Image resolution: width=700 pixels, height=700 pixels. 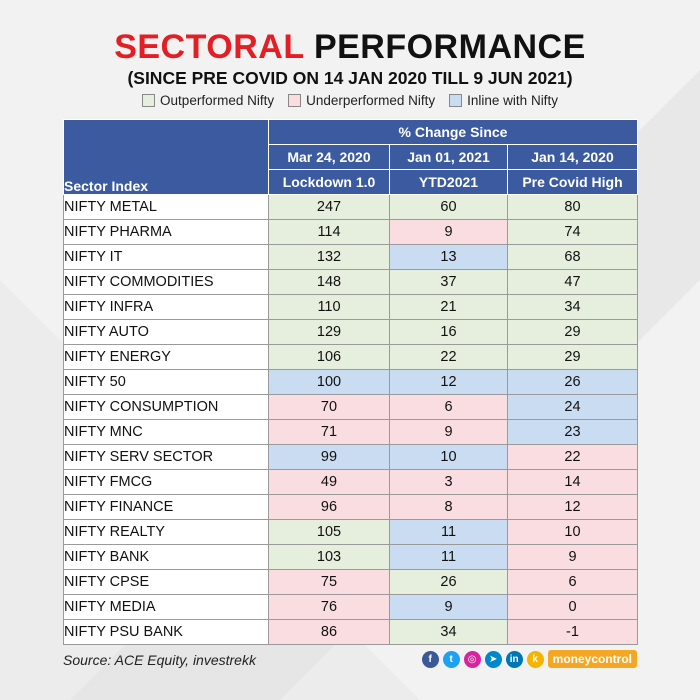 What do you see at coordinates (166, 332) in the screenshot?
I see `sector-name: NIFTY AUTO` at bounding box center [166, 332].